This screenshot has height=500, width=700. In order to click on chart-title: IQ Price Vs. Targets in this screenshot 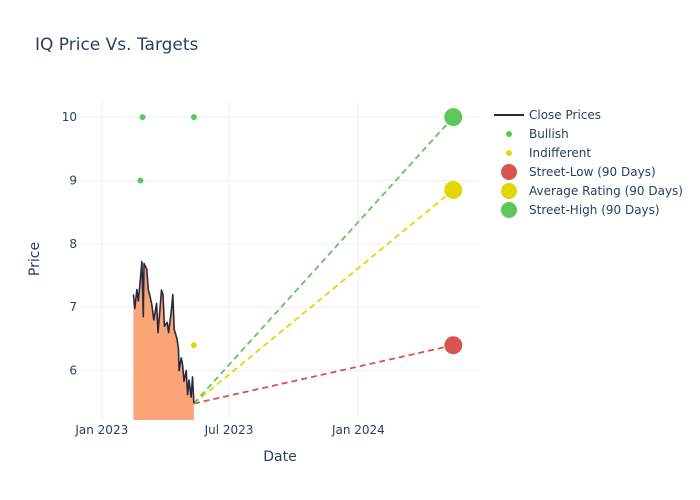, I will do `click(117, 45)`.